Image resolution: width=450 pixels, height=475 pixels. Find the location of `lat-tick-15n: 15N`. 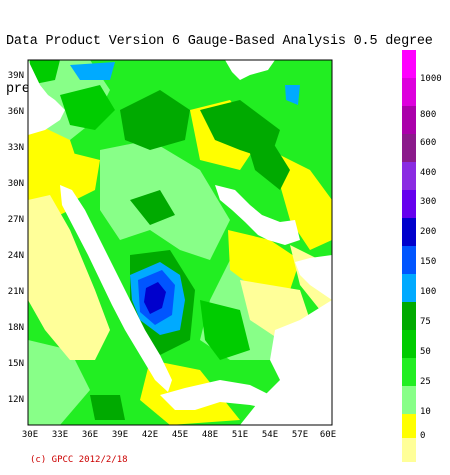

lat-tick-15n: 15N is located at coordinates (16, 364).